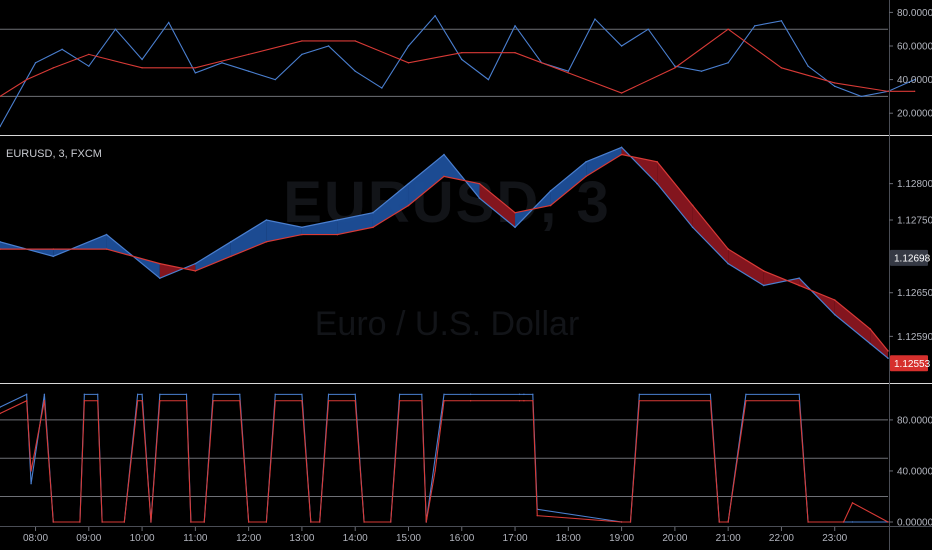  Describe the element at coordinates (914, 337) in the screenshot. I see `y-tick-label-price-0: 1.12590` at that location.